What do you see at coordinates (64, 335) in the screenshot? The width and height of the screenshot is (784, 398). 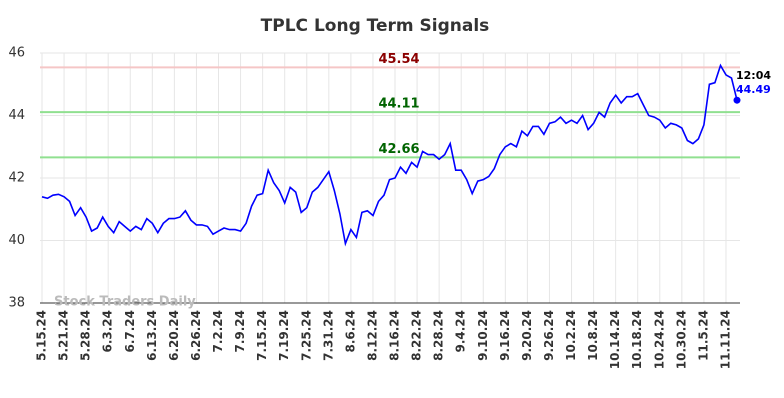 I see `x-tick-label: 5.21.24` at bounding box center [64, 335].